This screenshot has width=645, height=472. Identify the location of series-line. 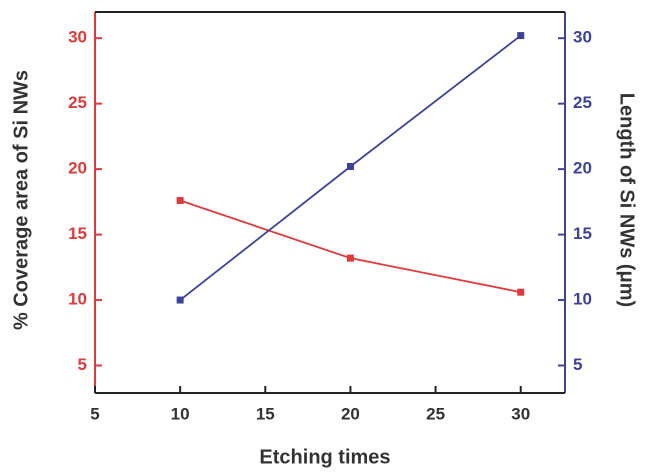
(350, 246).